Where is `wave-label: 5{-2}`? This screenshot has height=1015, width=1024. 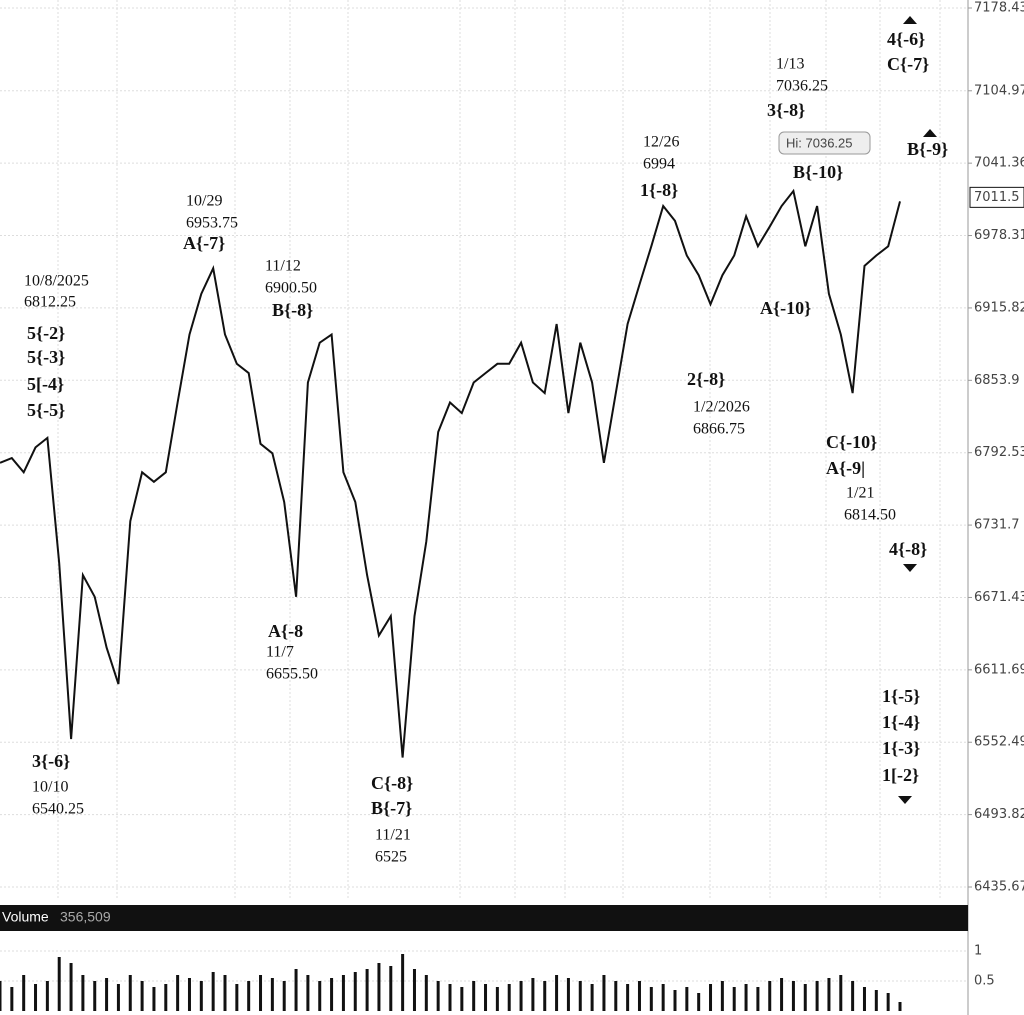
wave-label: 5{-2} is located at coordinates (46, 333).